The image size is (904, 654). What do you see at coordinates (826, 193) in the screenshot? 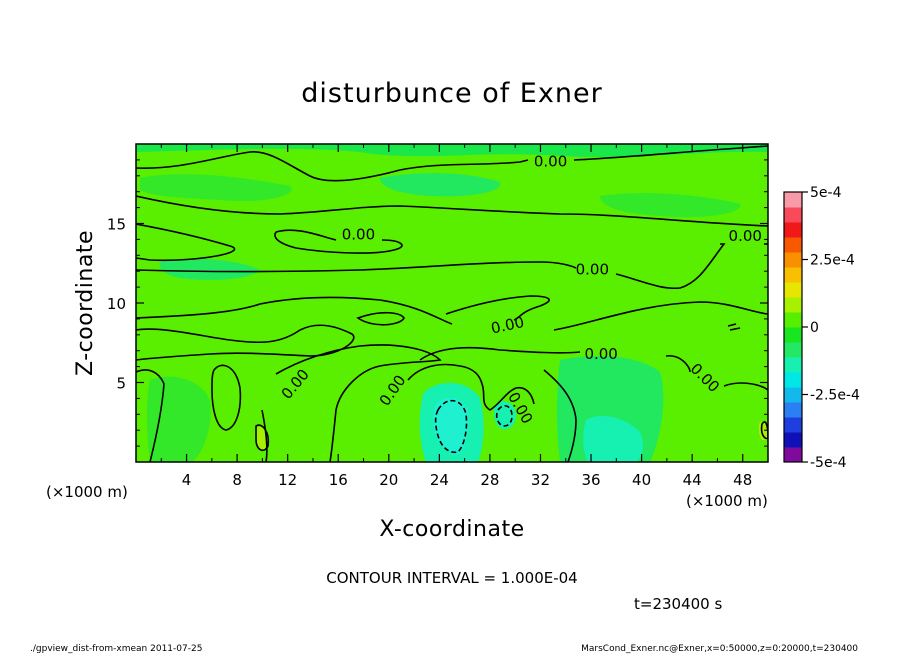
I see `colorbar-label: 5e-4` at bounding box center [826, 193].